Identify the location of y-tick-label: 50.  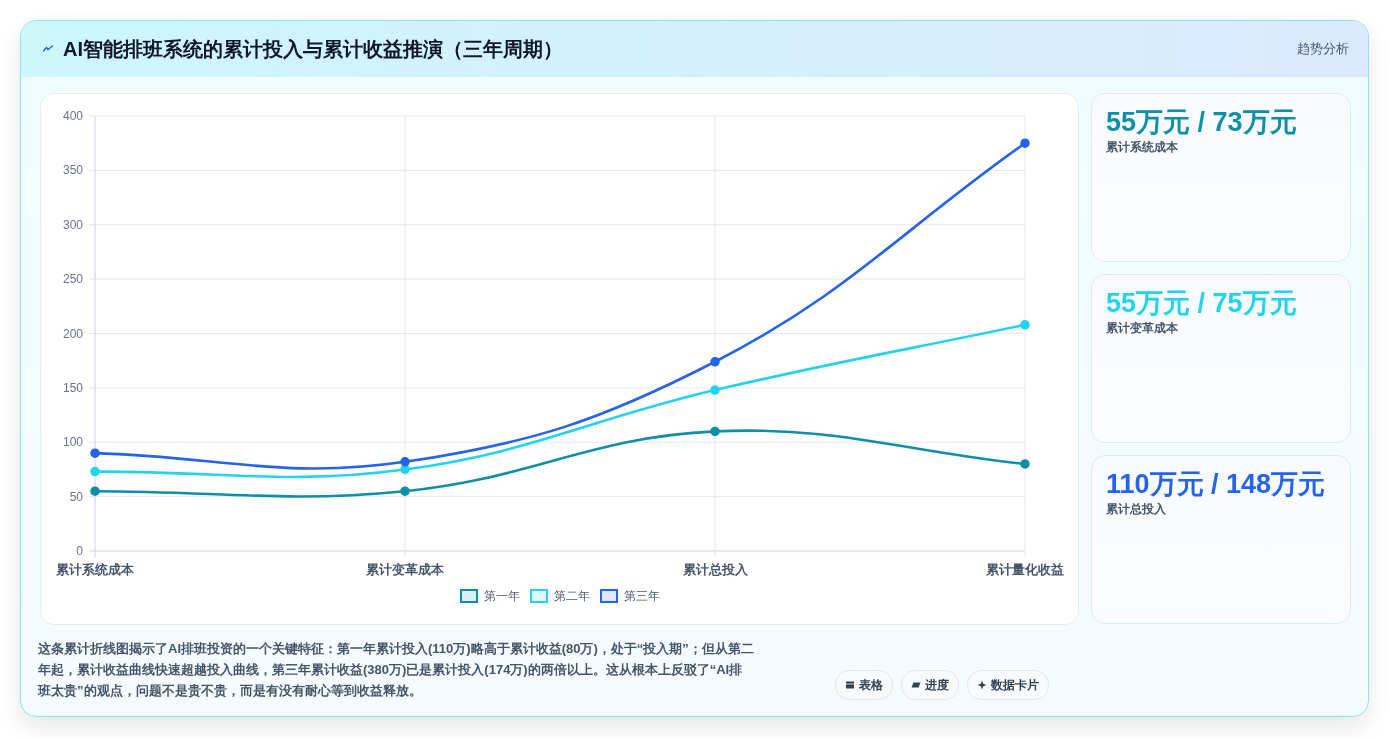
(76, 496).